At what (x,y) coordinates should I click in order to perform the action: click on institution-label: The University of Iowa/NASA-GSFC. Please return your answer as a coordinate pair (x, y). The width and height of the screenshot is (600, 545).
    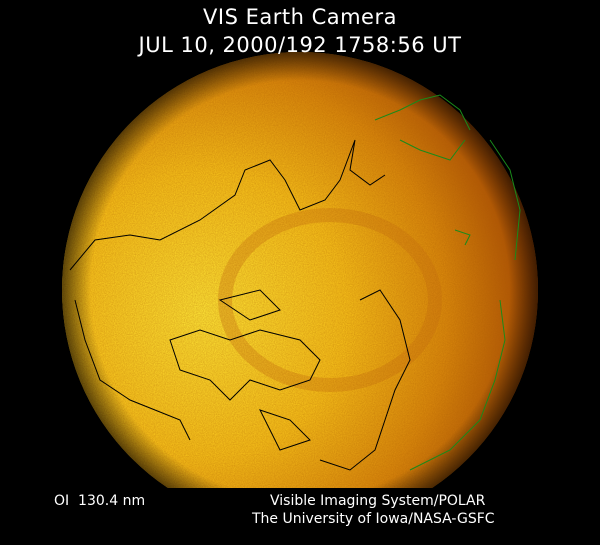
    Looking at the image, I should click on (373, 519).